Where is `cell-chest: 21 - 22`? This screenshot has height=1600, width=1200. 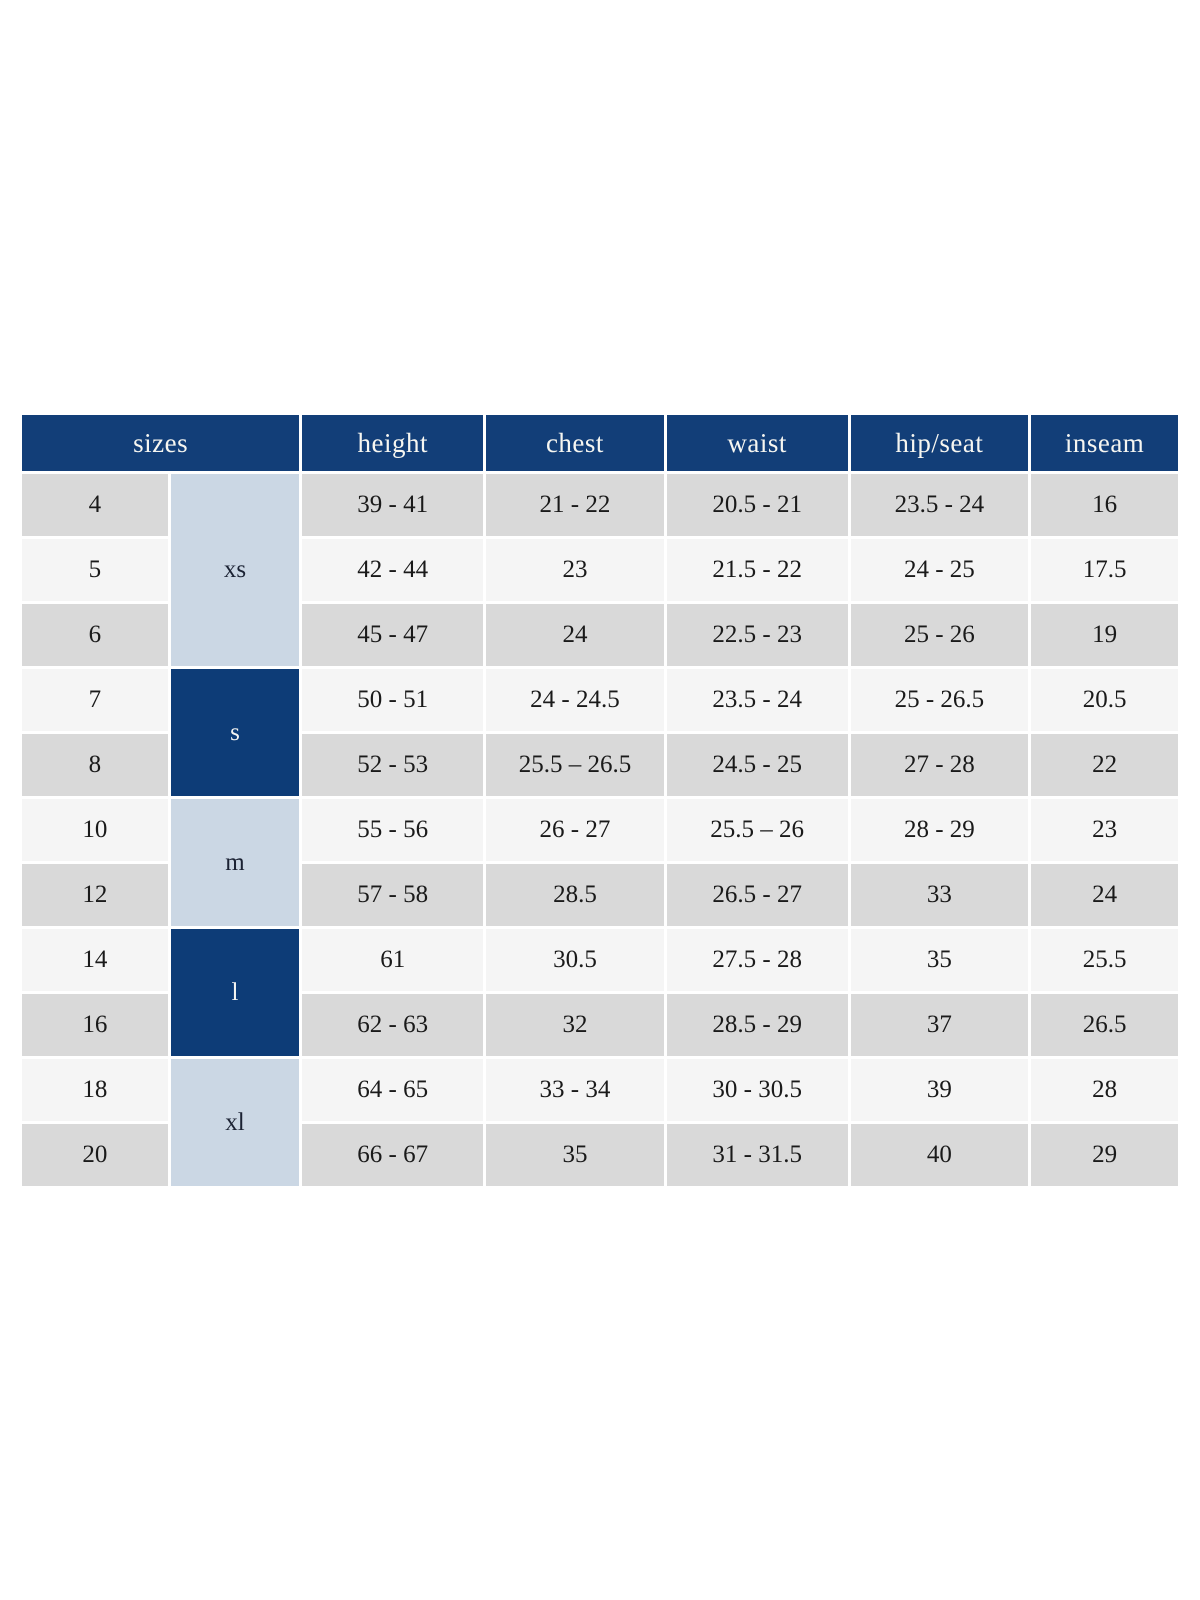
cell-chest: 21 - 22 is located at coordinates (575, 505).